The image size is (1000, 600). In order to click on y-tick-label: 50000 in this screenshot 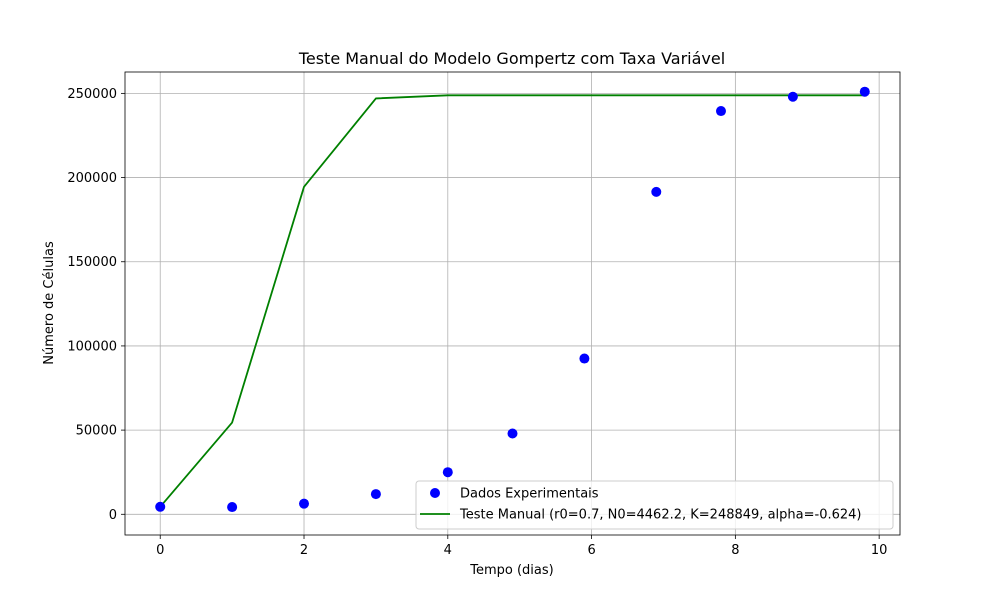, I will do `click(96, 431)`.